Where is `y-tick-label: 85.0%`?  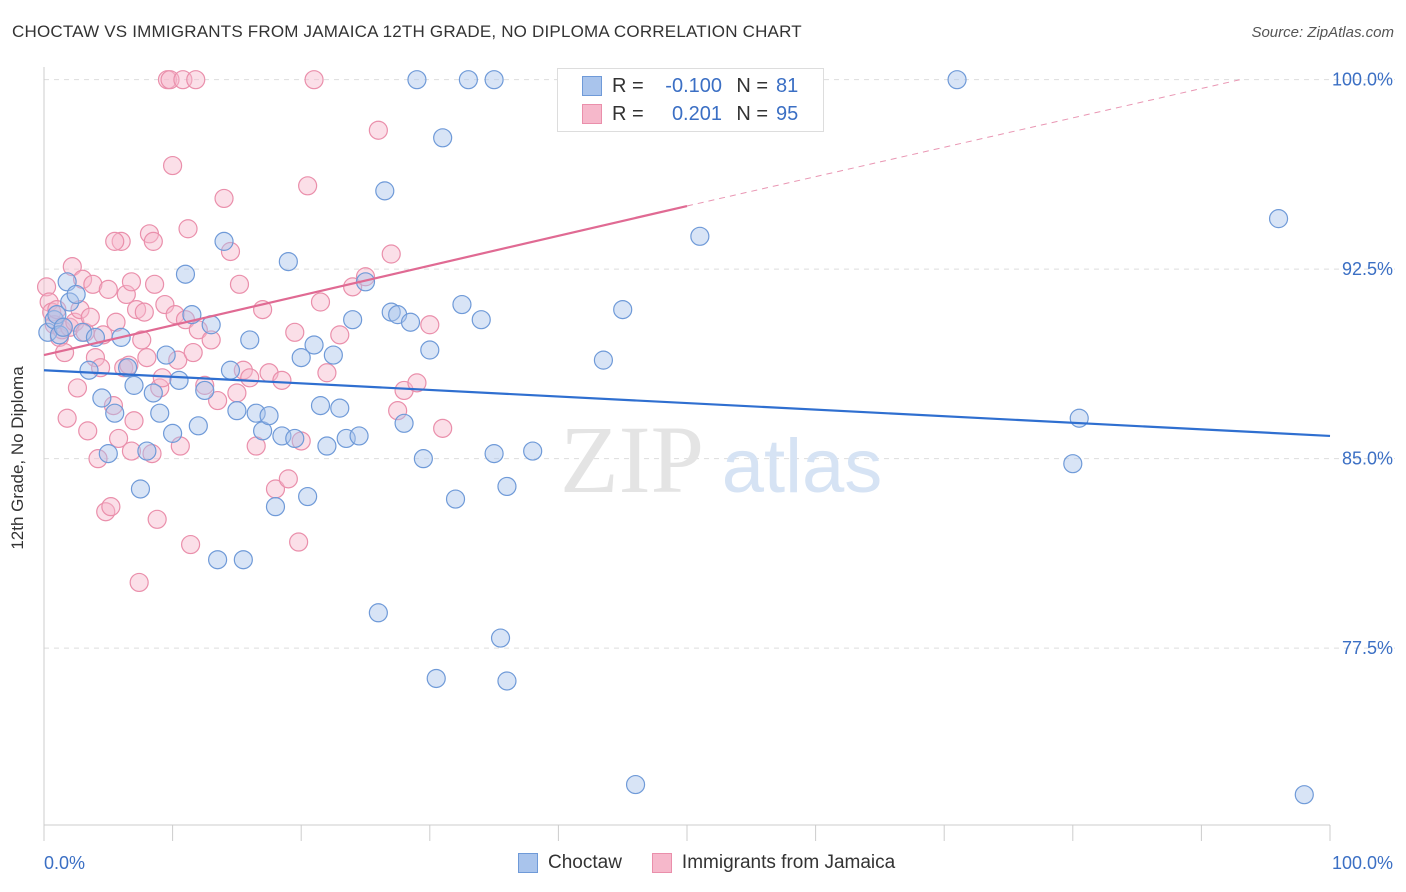 y-tick-label: 85.0% is located at coordinates (1367, 459).